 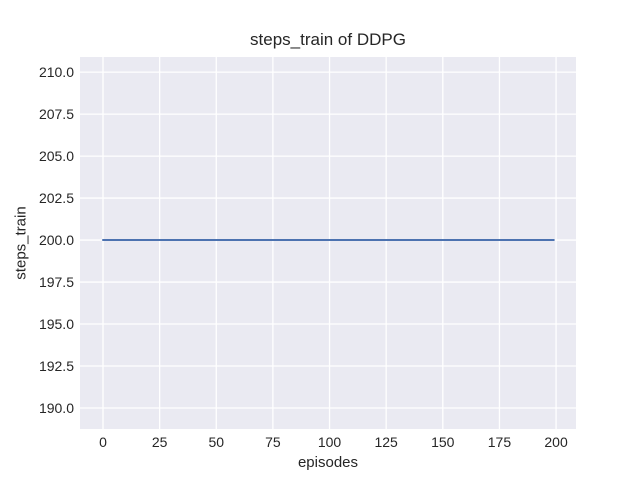 What do you see at coordinates (500, 442) in the screenshot?
I see `x-tick-label: 175` at bounding box center [500, 442].